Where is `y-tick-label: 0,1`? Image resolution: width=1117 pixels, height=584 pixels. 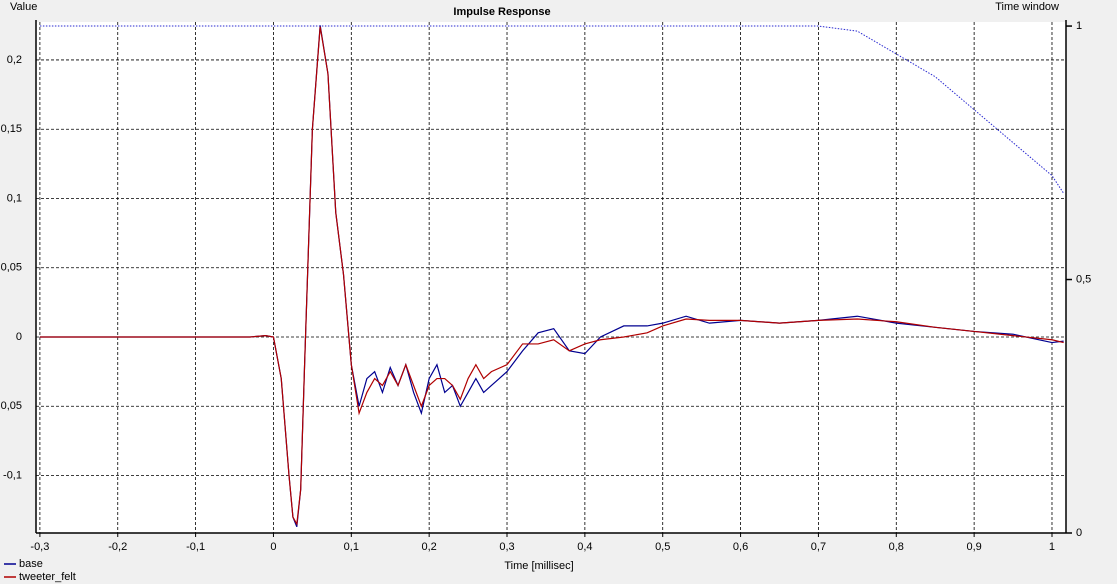 y-tick-label: 0,1 is located at coordinates (14, 198).